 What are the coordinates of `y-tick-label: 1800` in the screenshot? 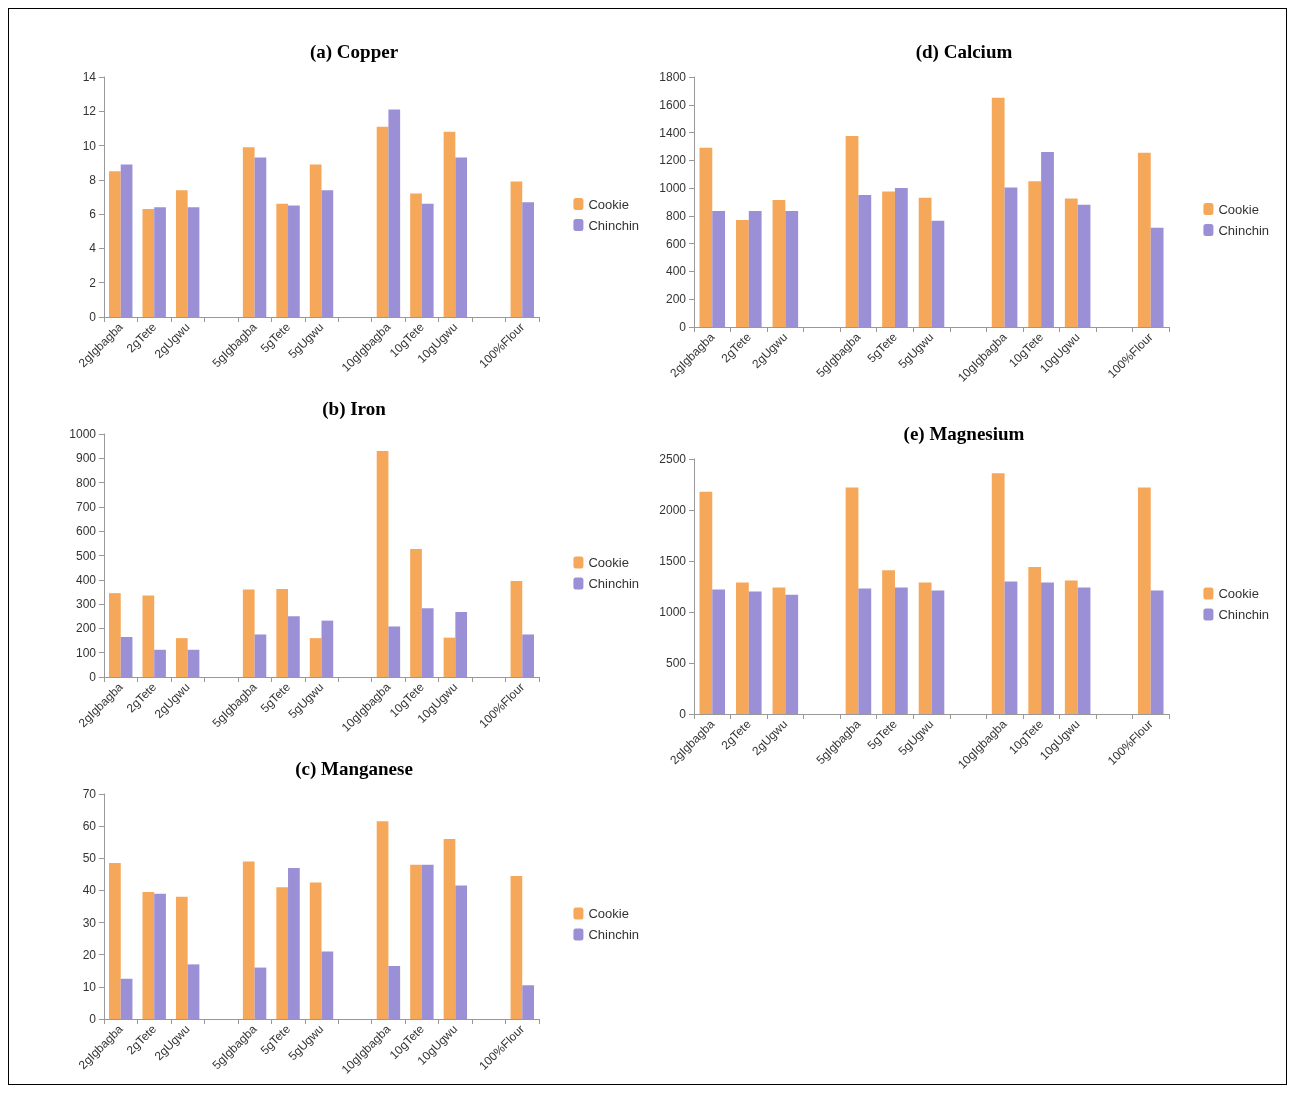 It's located at (673, 77).